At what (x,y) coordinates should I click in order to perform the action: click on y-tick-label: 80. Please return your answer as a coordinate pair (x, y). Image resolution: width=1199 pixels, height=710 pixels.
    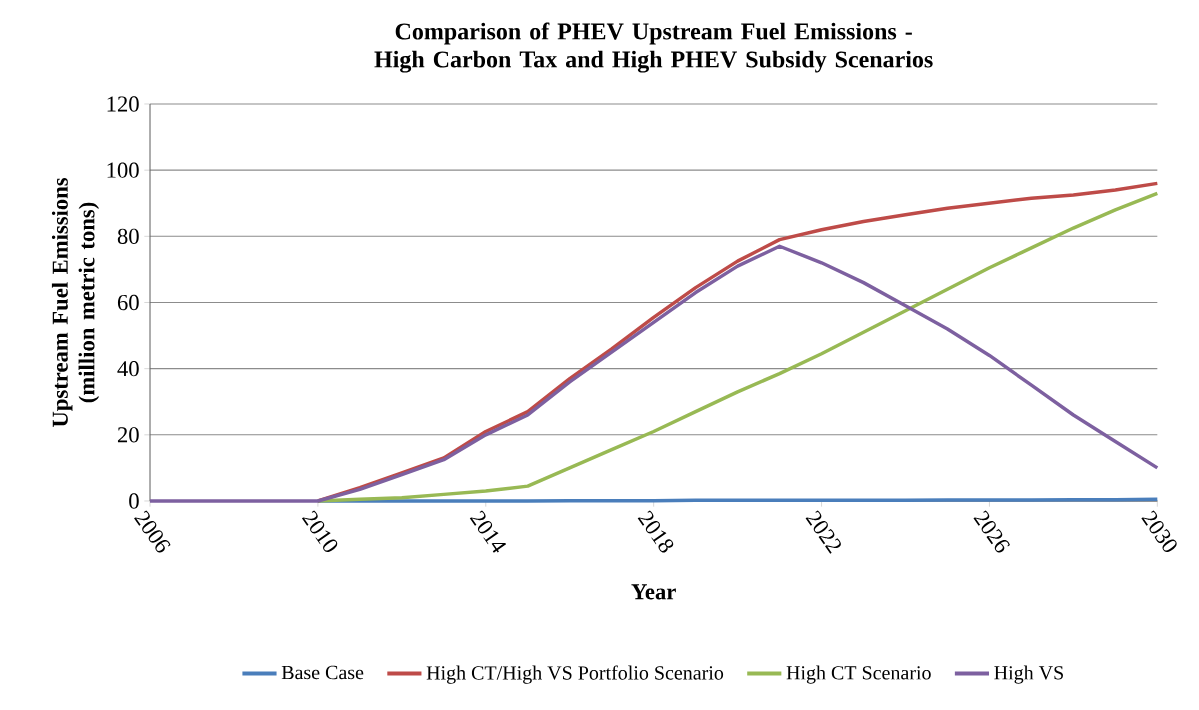
    Looking at the image, I should click on (128, 236).